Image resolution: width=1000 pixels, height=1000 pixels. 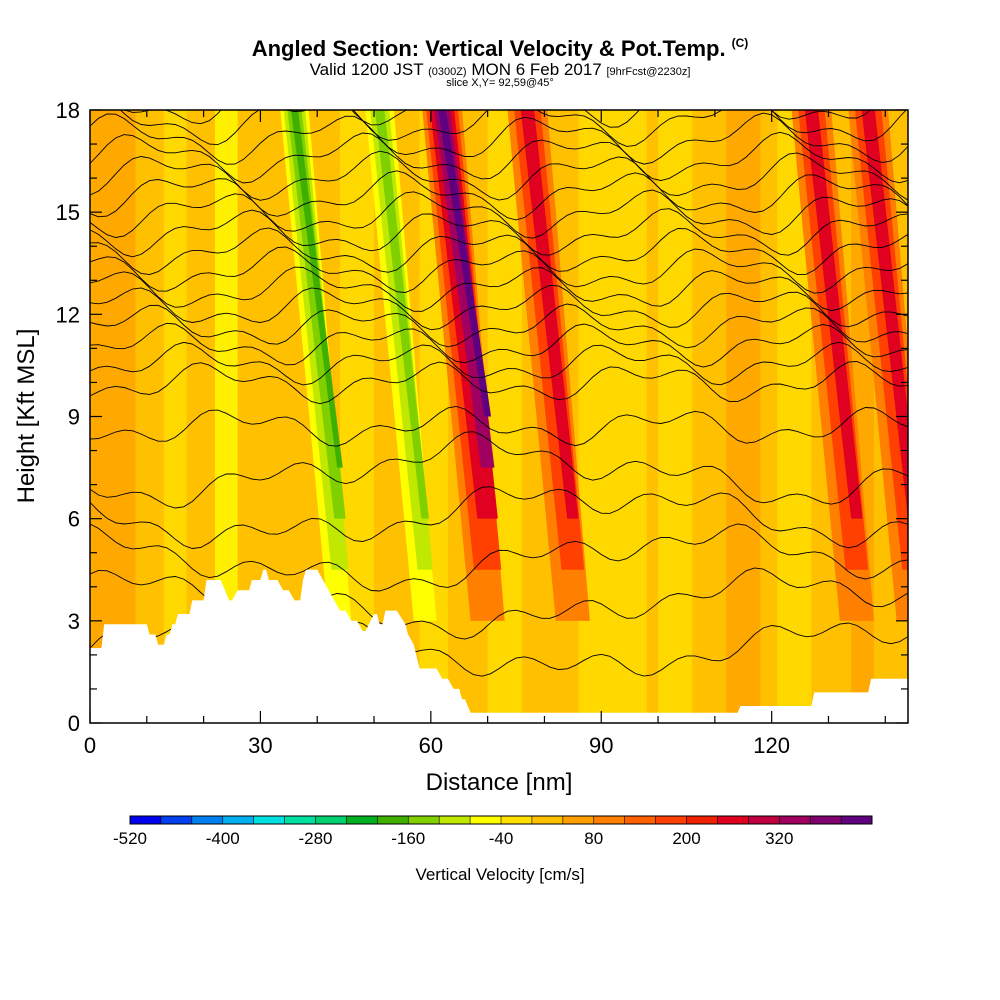 What do you see at coordinates (74, 417) in the screenshot?
I see `y-tick-label: 9` at bounding box center [74, 417].